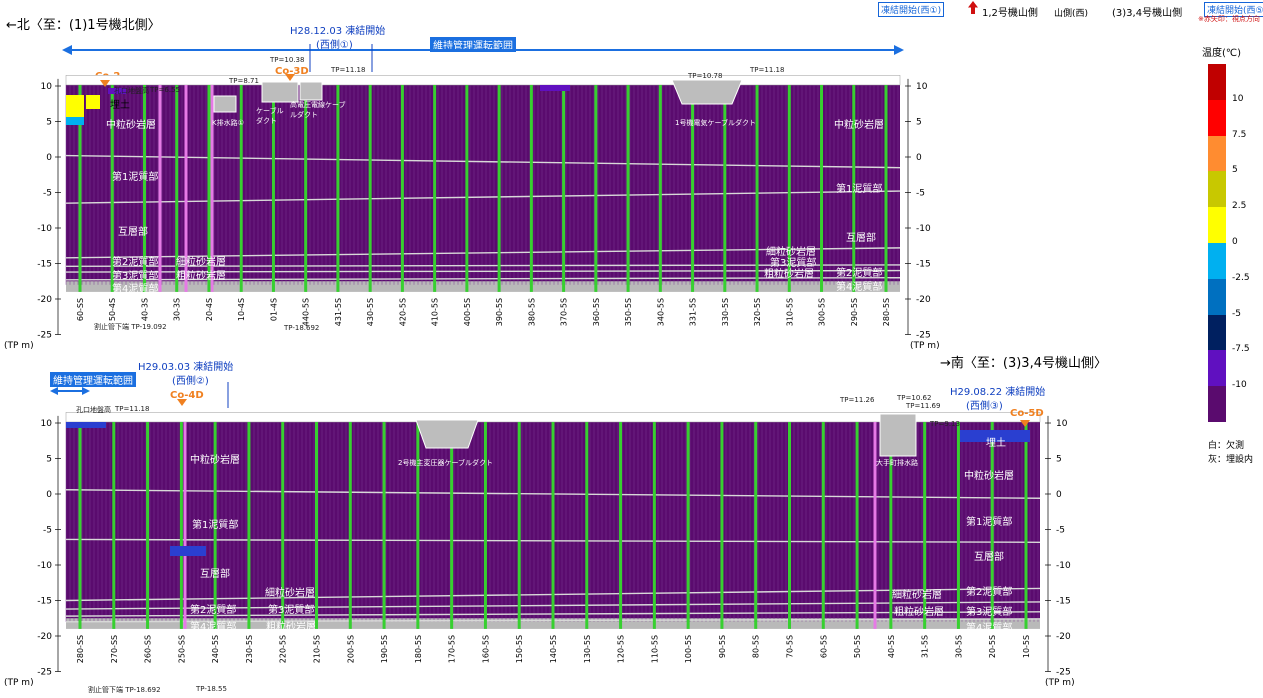  I want to click on p1-tick-label: 0, so click(49, 158).